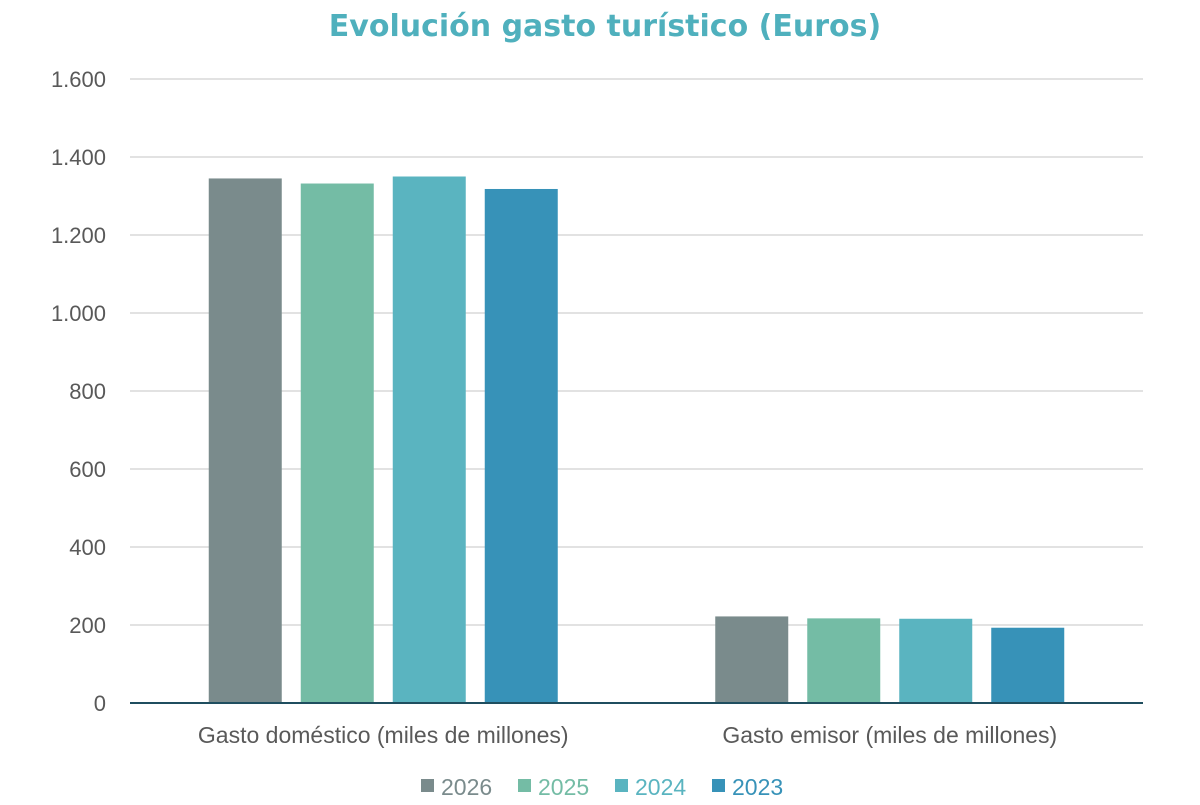 The width and height of the screenshot is (1200, 805). I want to click on y-tick-label: 1.000, so click(78, 313).